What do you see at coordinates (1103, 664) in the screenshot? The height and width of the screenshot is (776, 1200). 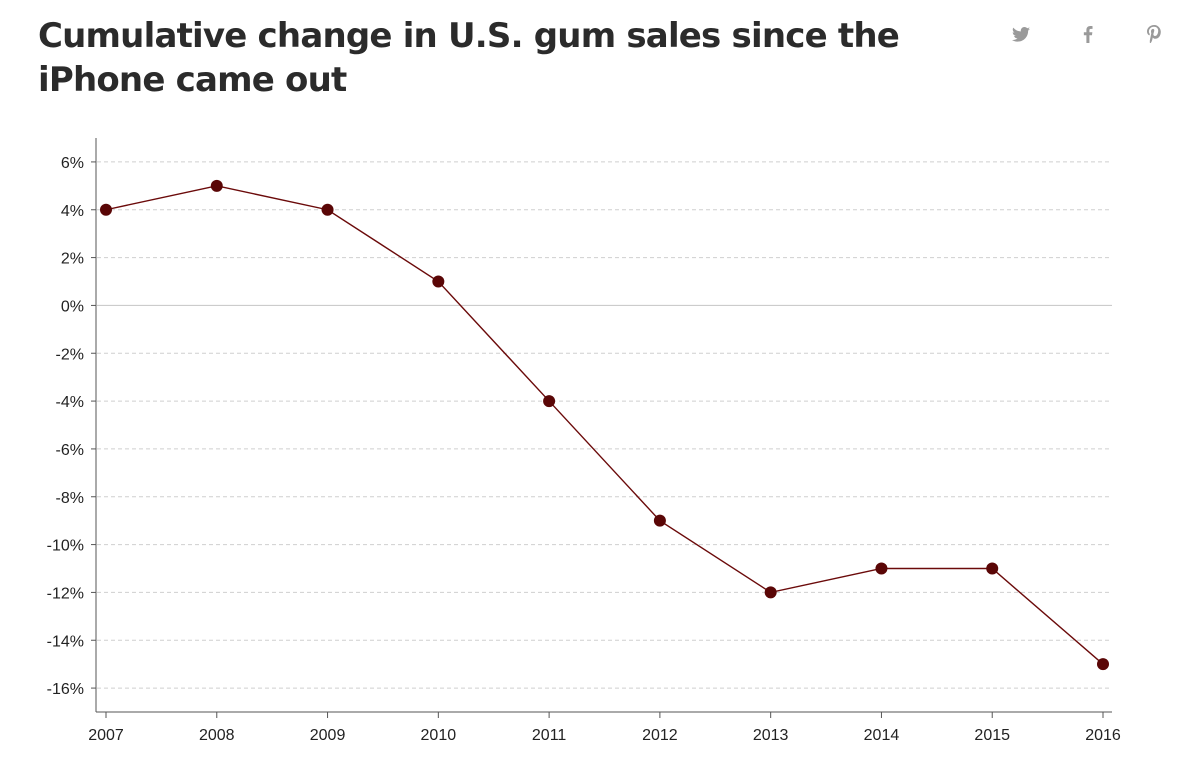 I see `data-point-2016` at bounding box center [1103, 664].